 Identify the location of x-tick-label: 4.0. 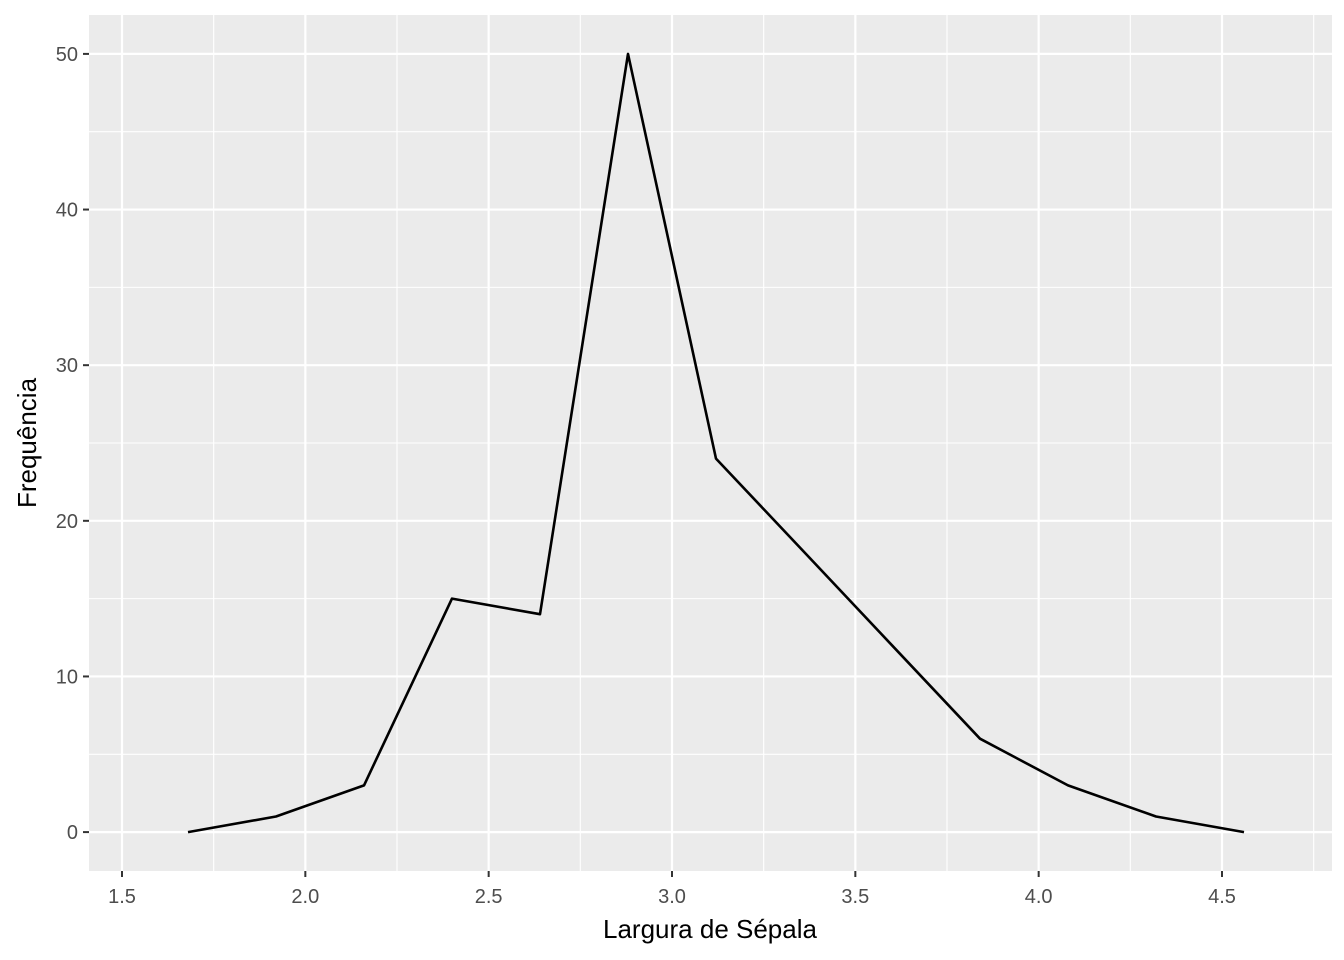
(1039, 897).